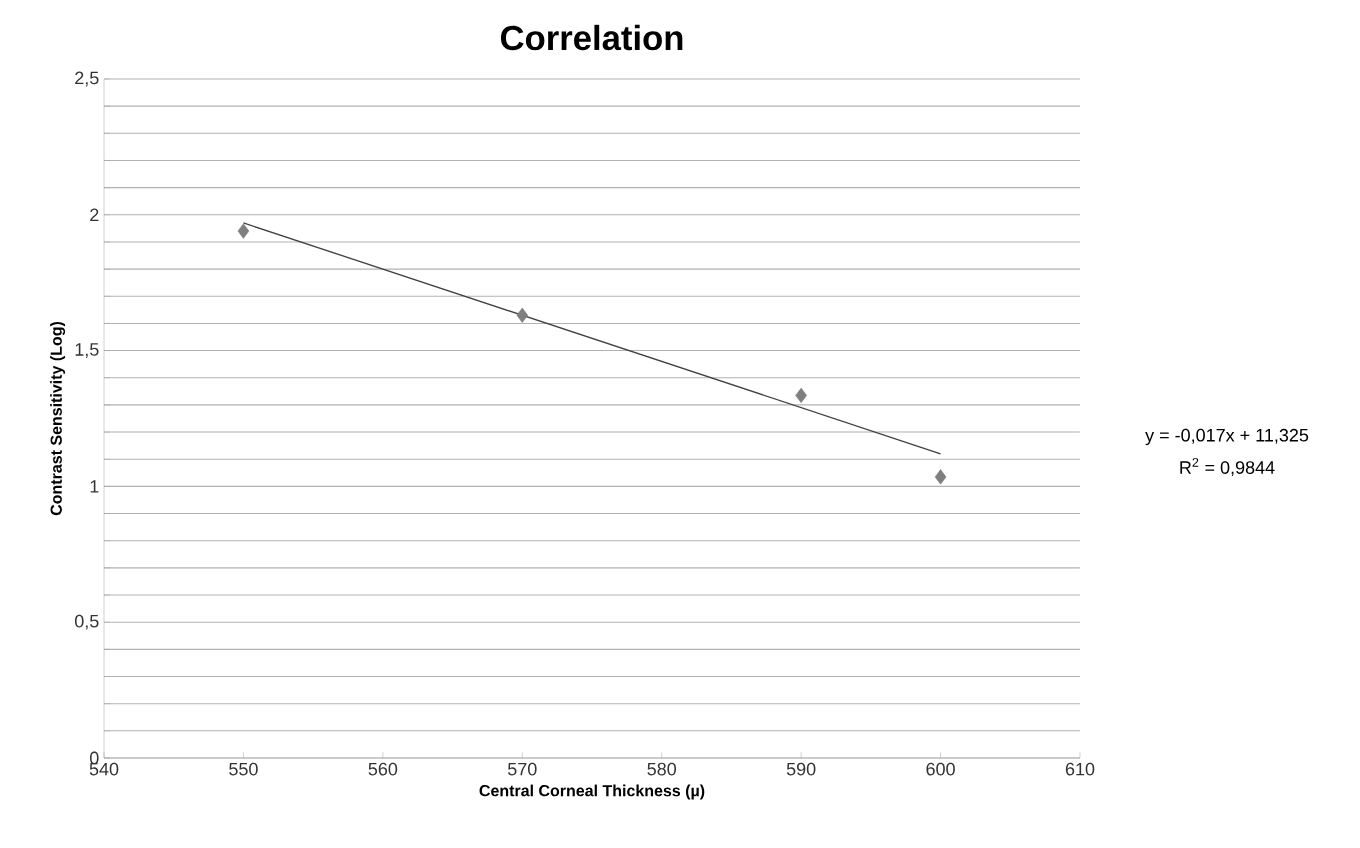 The width and height of the screenshot is (1360, 848). Describe the element at coordinates (522, 769) in the screenshot. I see `x-tick-label: 570` at that location.